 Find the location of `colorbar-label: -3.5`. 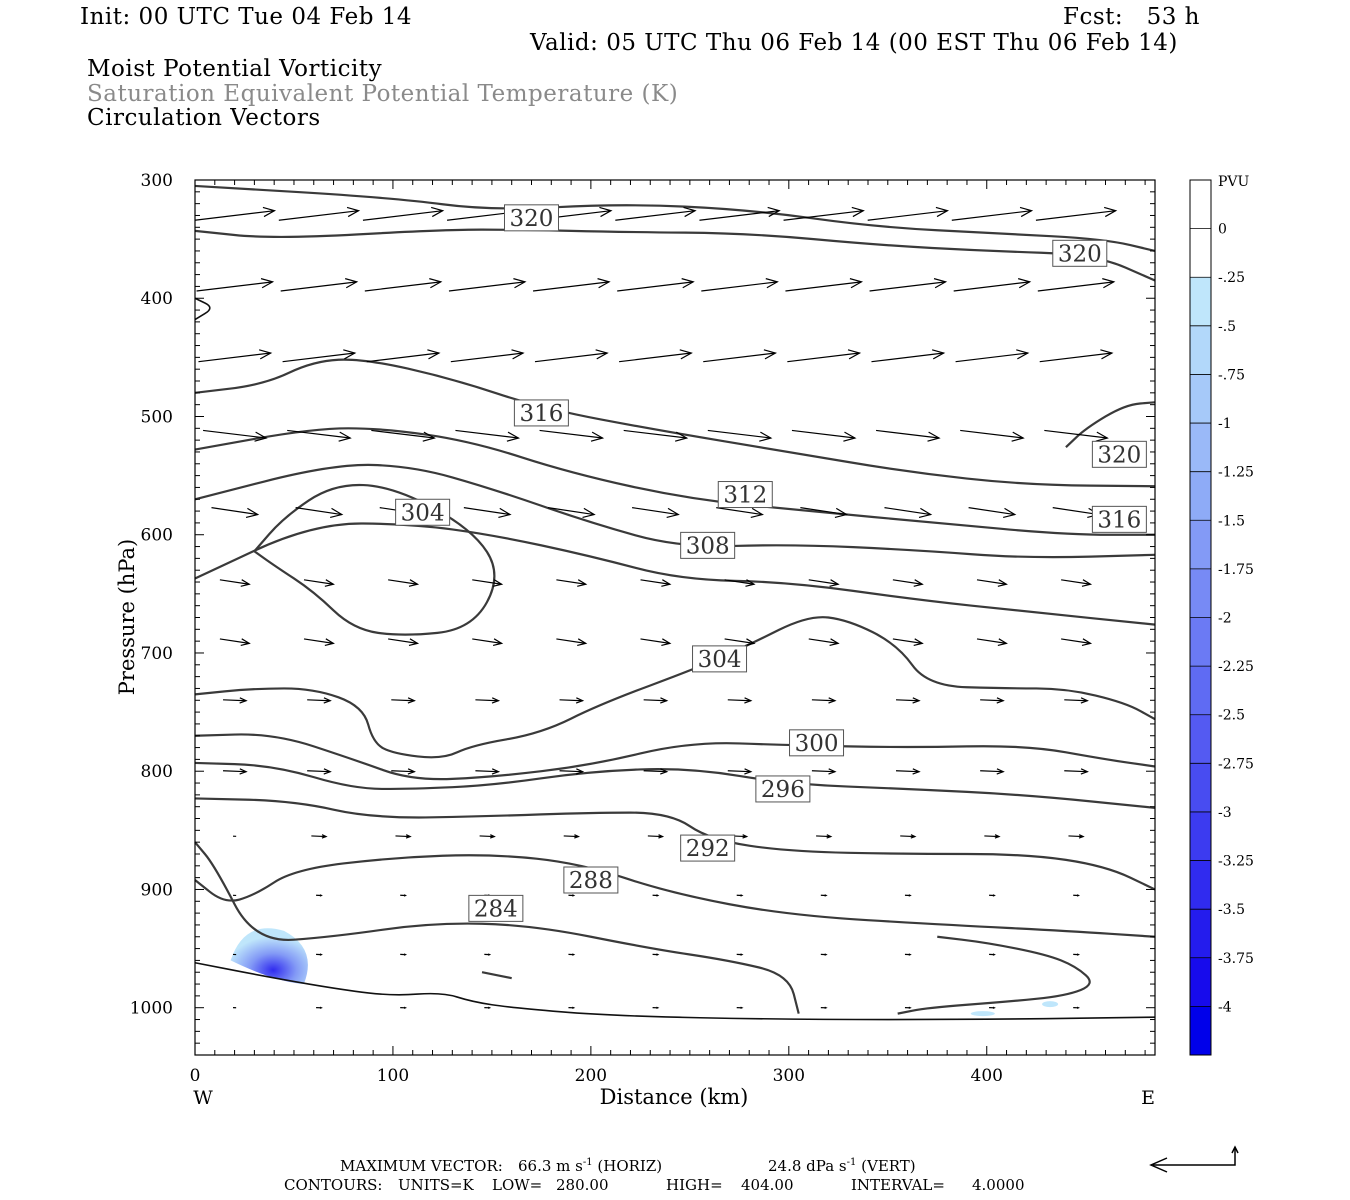

colorbar-label: -3.5 is located at coordinates (1231, 910).